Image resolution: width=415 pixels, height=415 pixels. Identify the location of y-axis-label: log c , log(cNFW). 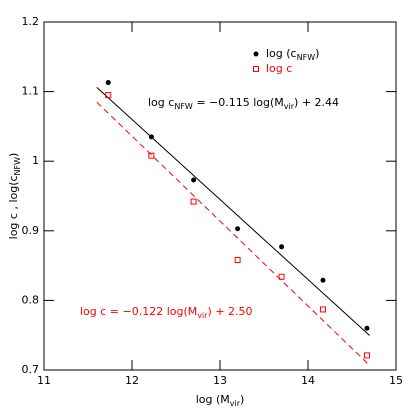
(14, 196).